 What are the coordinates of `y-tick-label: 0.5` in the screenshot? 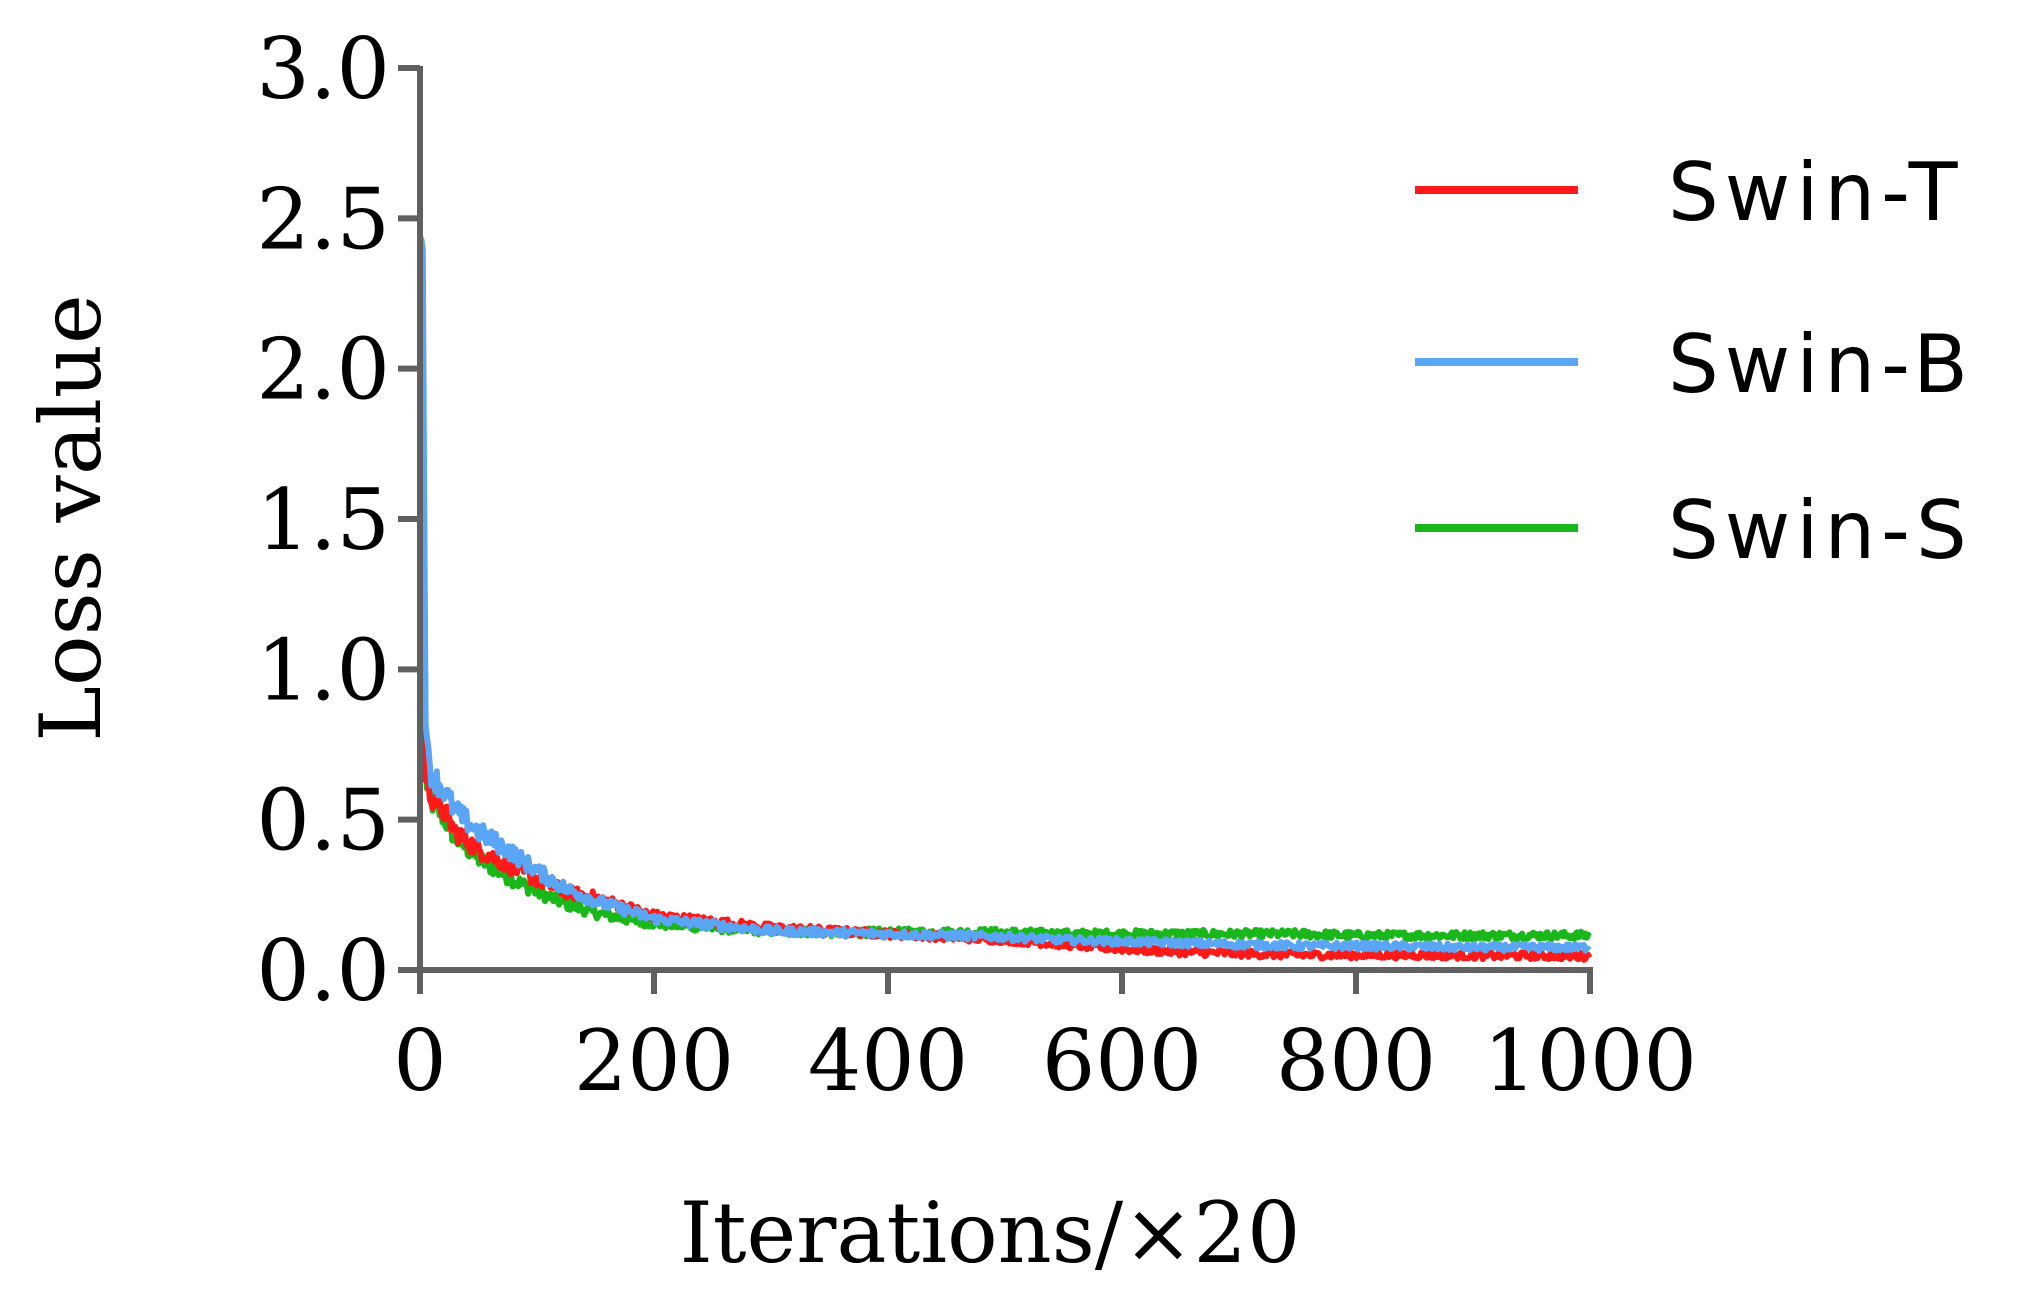 It's located at (323, 821).